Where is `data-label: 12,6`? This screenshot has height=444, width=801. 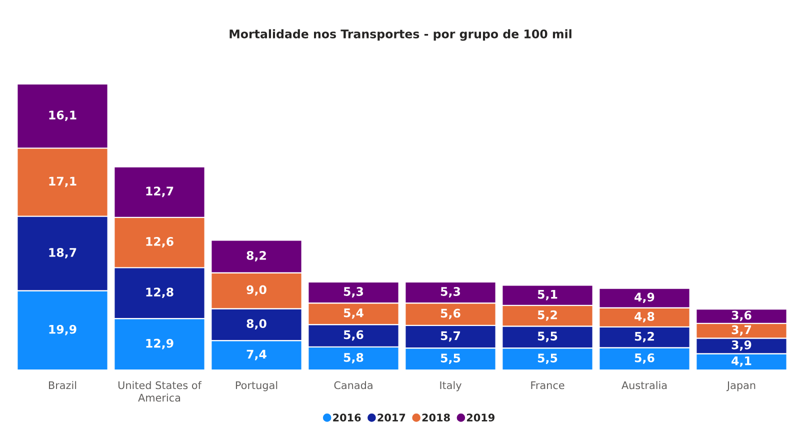
data-label: 12,6 is located at coordinates (160, 242).